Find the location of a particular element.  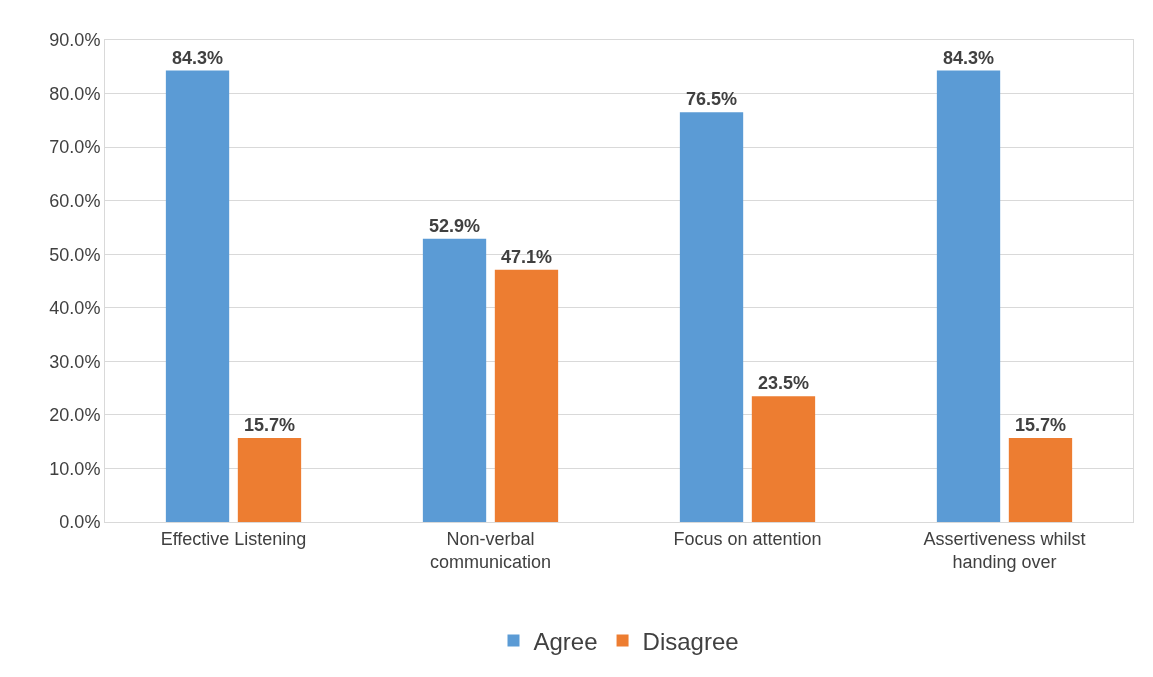

data-label: 52.9% is located at coordinates (455, 225).